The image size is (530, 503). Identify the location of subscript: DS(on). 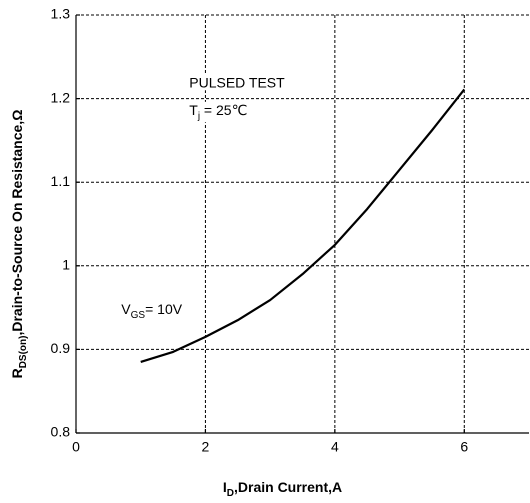
(23, 352).